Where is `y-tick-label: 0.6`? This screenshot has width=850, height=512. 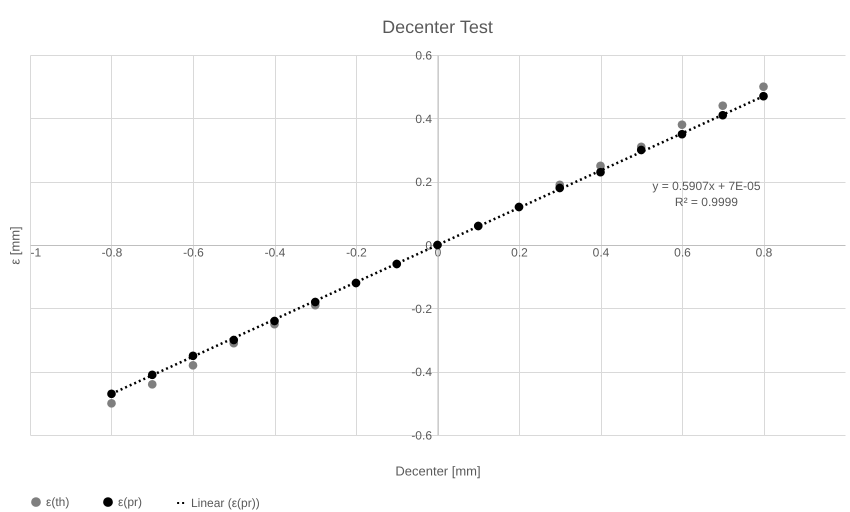 y-tick-label: 0.6 is located at coordinates (423, 55).